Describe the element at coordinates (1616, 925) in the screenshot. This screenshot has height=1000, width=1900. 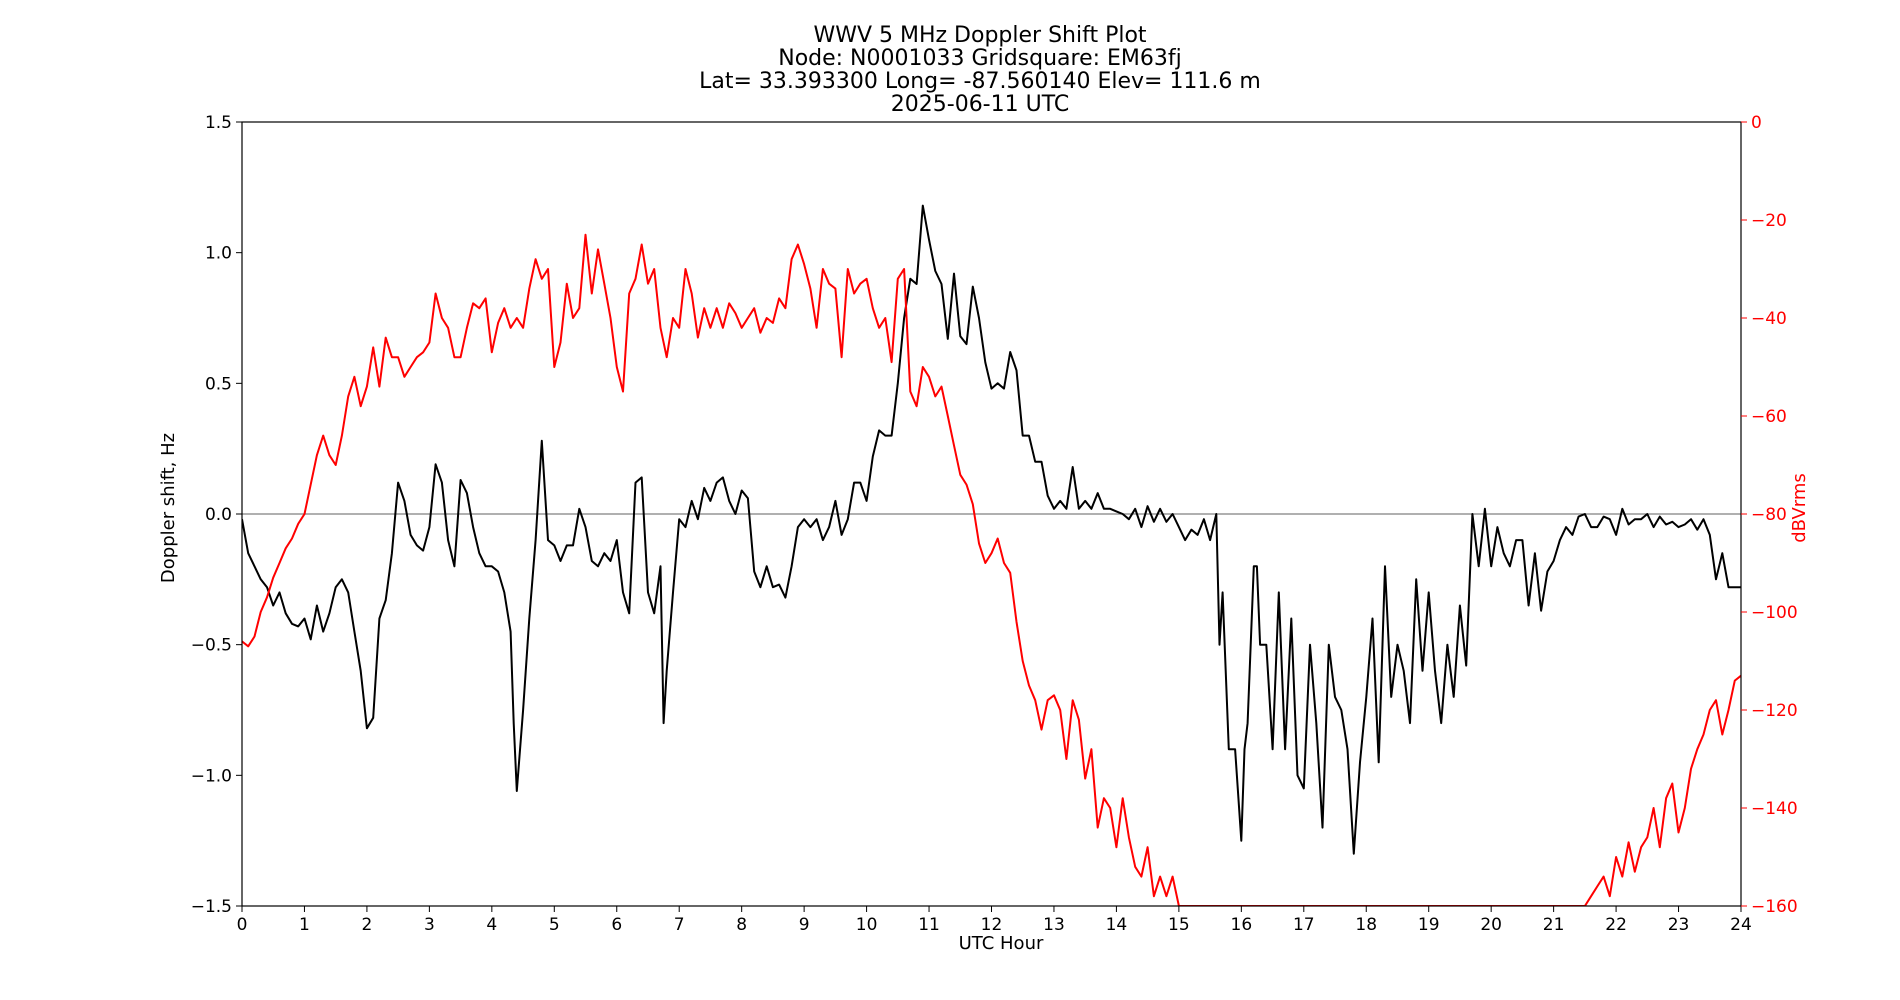
I see `x-tick-label: 22` at that location.